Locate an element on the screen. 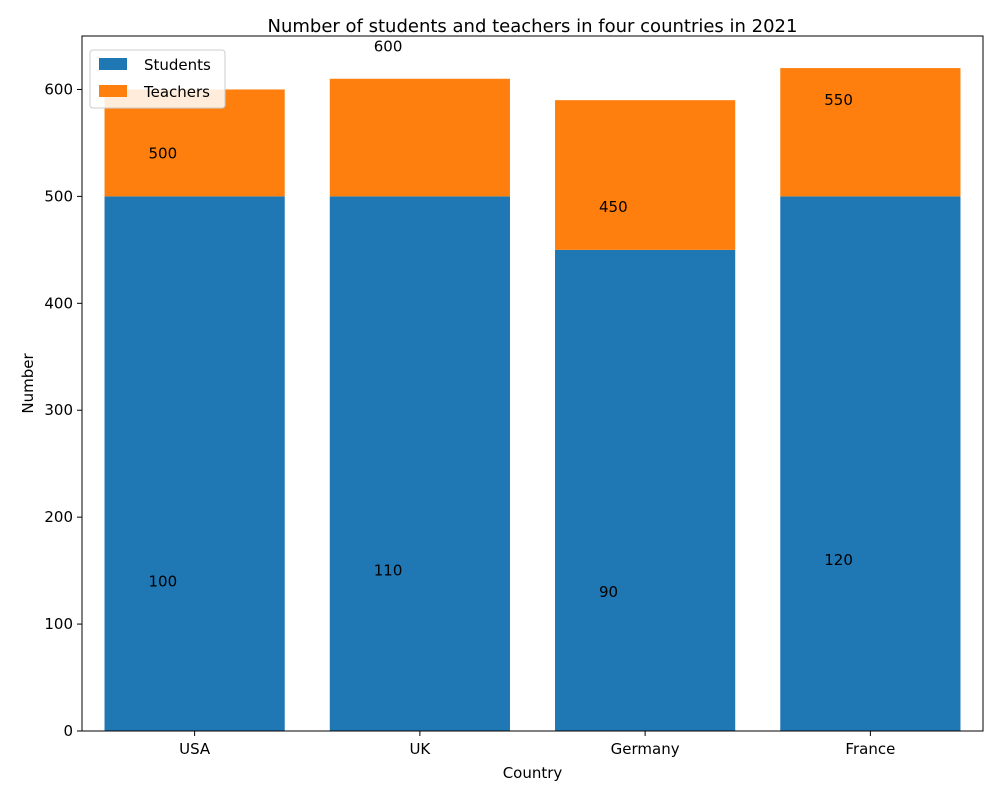  data-label: 500 is located at coordinates (163, 154).